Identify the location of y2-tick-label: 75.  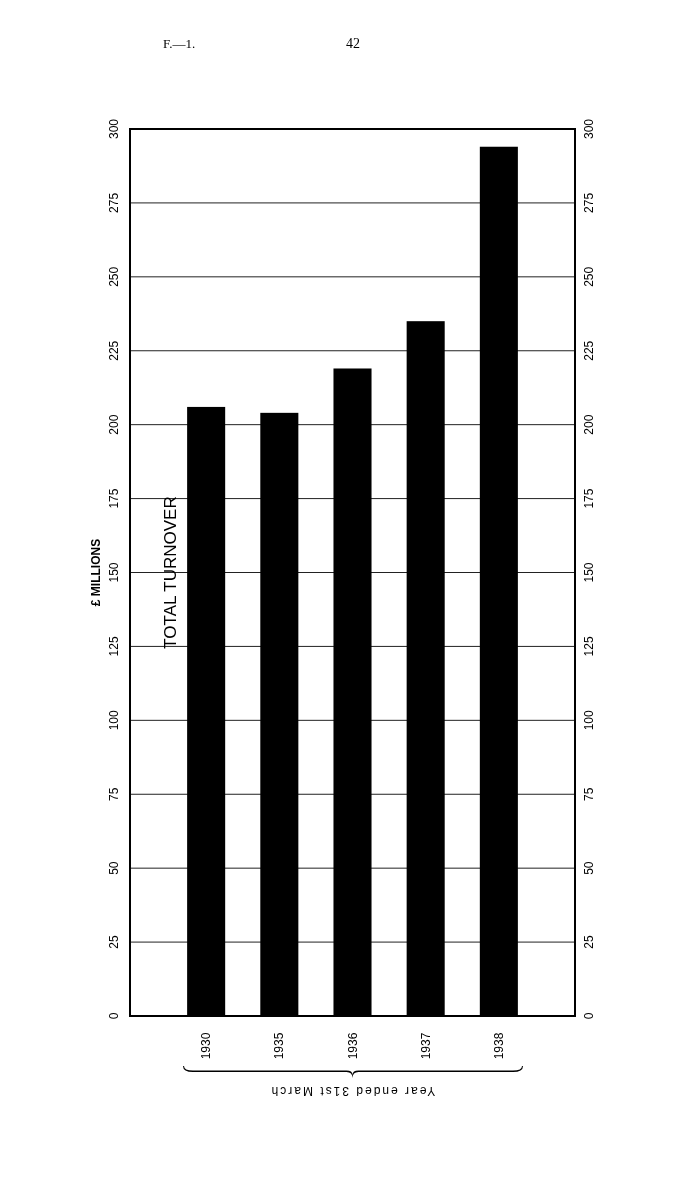
(589, 794).